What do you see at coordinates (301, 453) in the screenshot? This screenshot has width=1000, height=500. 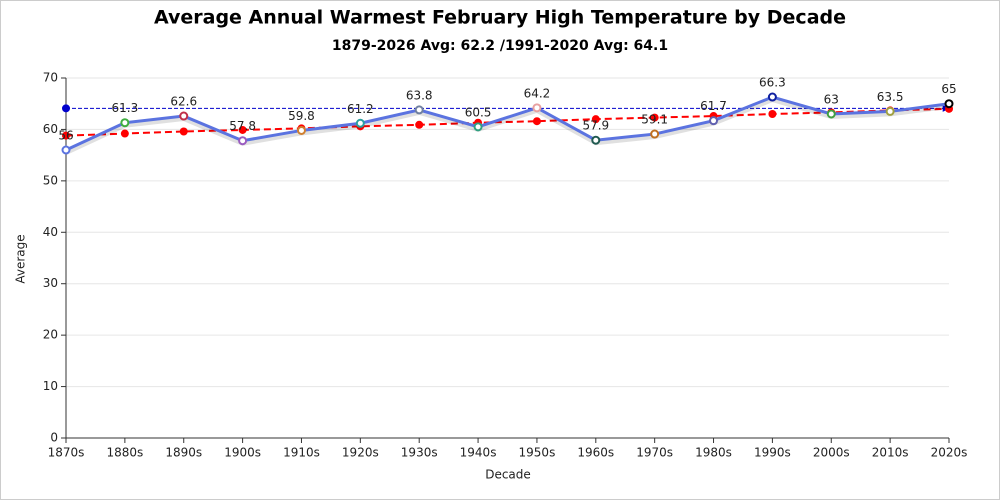 I see `x-tick-label: 1910s` at bounding box center [301, 453].